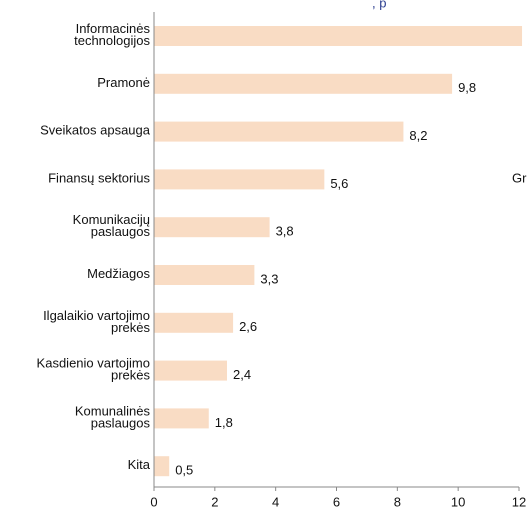 This screenshot has height=513, width=529. I want to click on chart-title: , p, so click(379, 5).